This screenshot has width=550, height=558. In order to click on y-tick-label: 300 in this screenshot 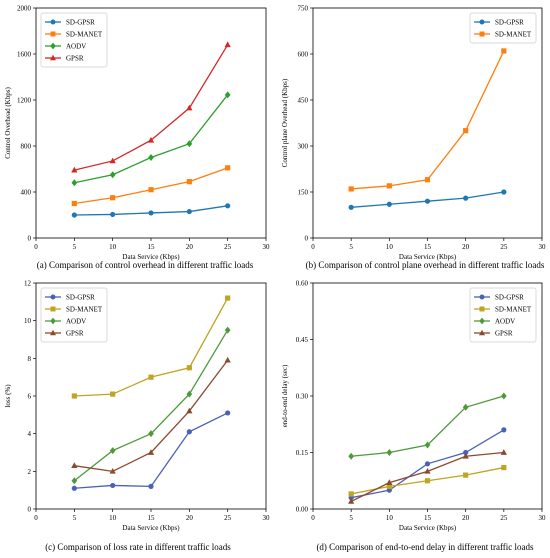, I will do `click(303, 147)`.